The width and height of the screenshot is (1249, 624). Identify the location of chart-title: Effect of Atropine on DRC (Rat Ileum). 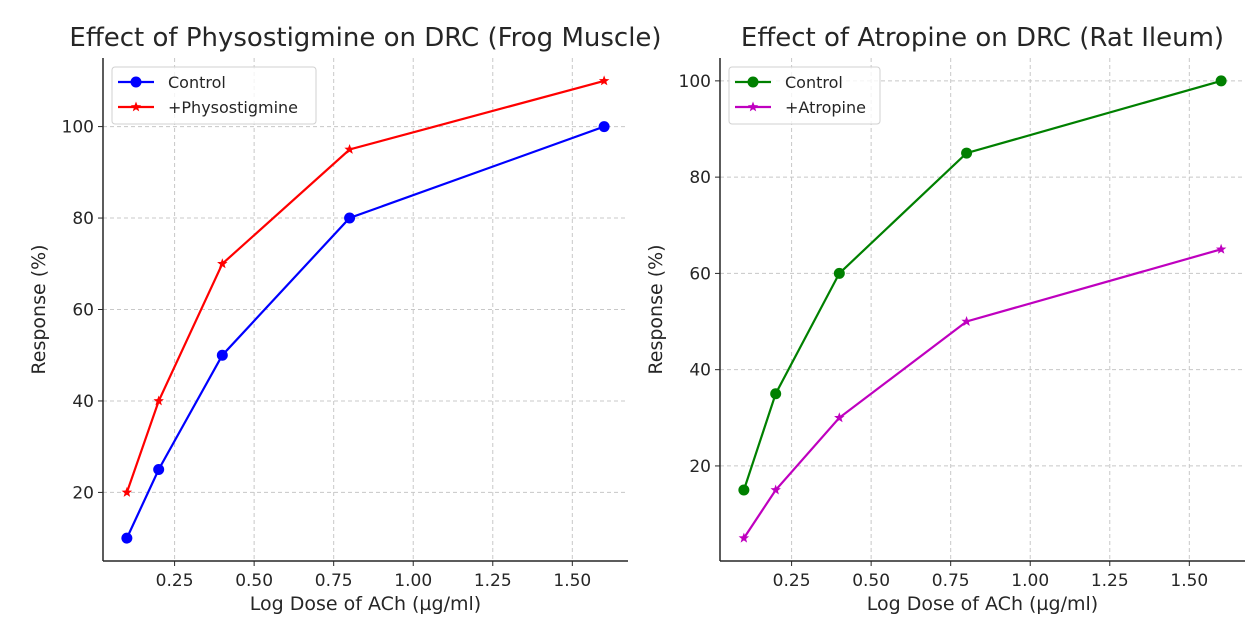
(982, 38).